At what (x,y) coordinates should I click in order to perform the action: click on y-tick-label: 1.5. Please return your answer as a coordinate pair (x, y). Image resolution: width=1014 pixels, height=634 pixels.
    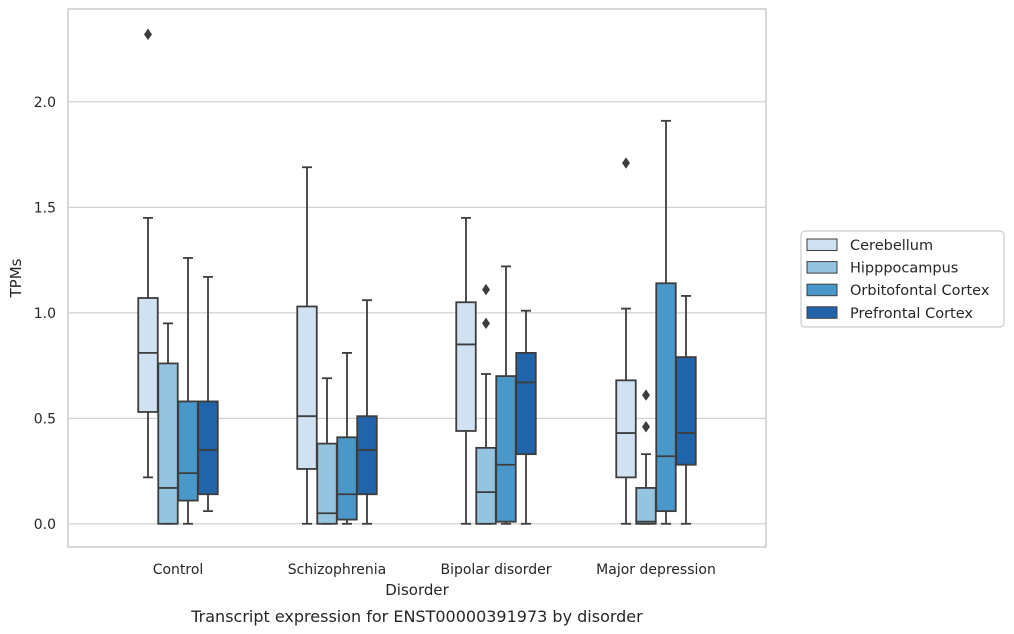
    Looking at the image, I should click on (45, 208).